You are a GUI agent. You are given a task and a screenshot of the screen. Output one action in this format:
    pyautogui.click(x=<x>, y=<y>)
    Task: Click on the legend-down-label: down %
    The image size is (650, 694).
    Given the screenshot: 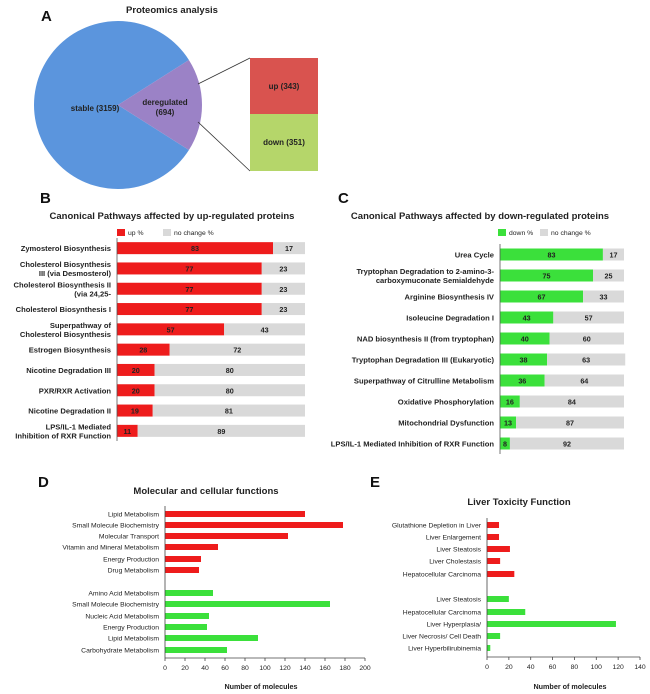 What is the action you would take?
    pyautogui.click(x=521, y=233)
    